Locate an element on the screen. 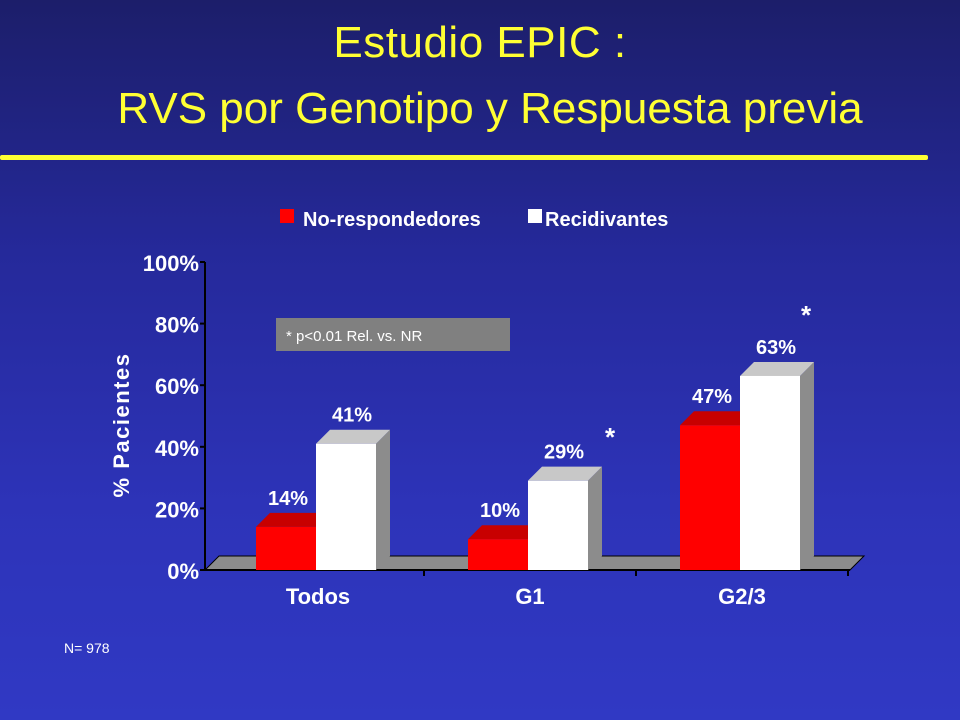 The height and width of the screenshot is (720, 960). y-axis-label: % Pacientes is located at coordinates (121, 425).